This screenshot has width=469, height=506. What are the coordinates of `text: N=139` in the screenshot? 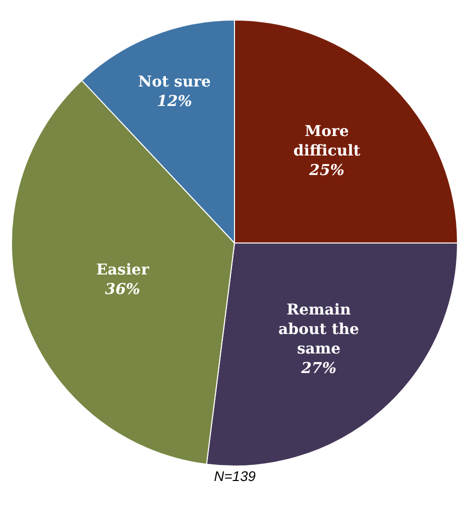 It's located at (235, 476).